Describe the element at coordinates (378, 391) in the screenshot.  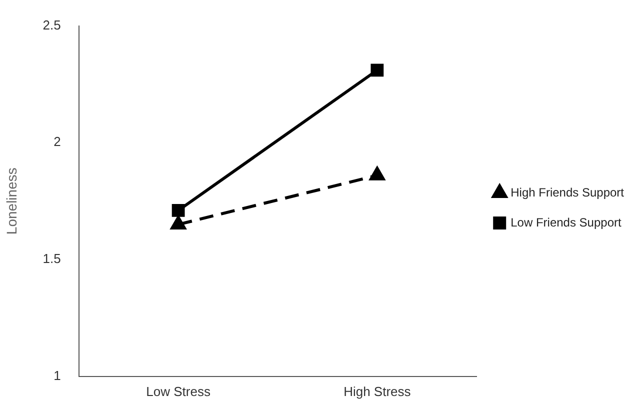
I see `x-tick-label: High Stress` at that location.